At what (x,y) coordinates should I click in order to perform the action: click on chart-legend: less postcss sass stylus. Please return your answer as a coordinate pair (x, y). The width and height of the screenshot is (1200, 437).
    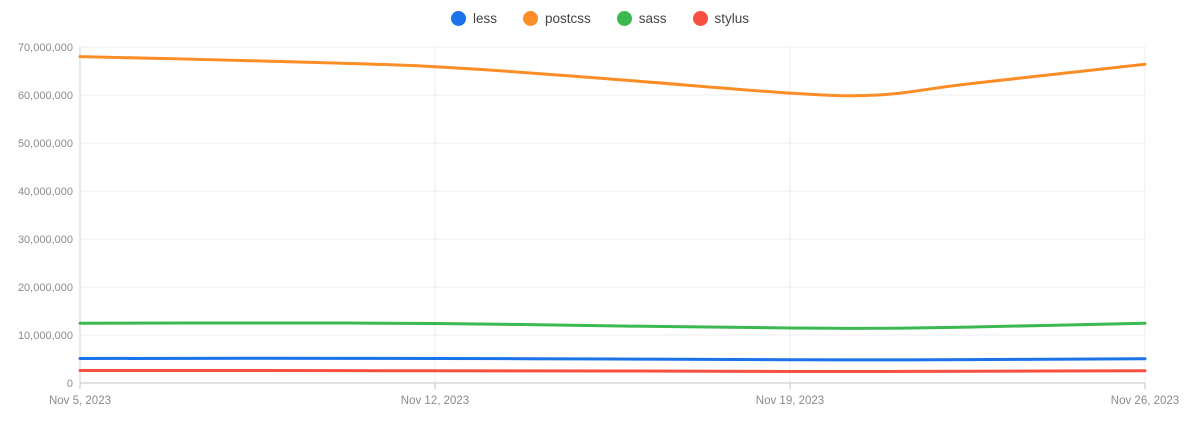
    Looking at the image, I should click on (600, 18).